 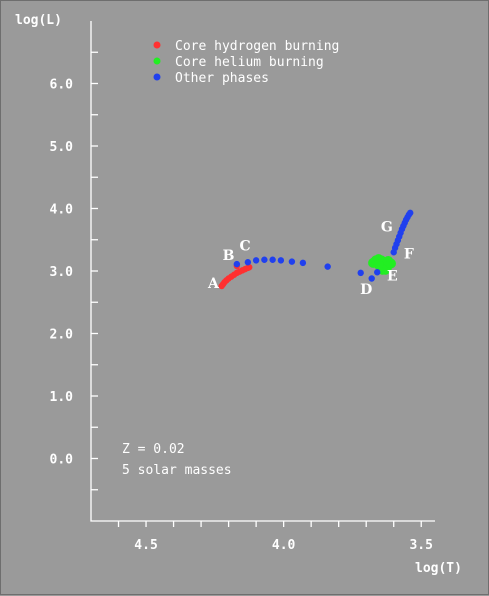 What do you see at coordinates (62, 397) in the screenshot?
I see `y-tick-label: 1.0` at bounding box center [62, 397].